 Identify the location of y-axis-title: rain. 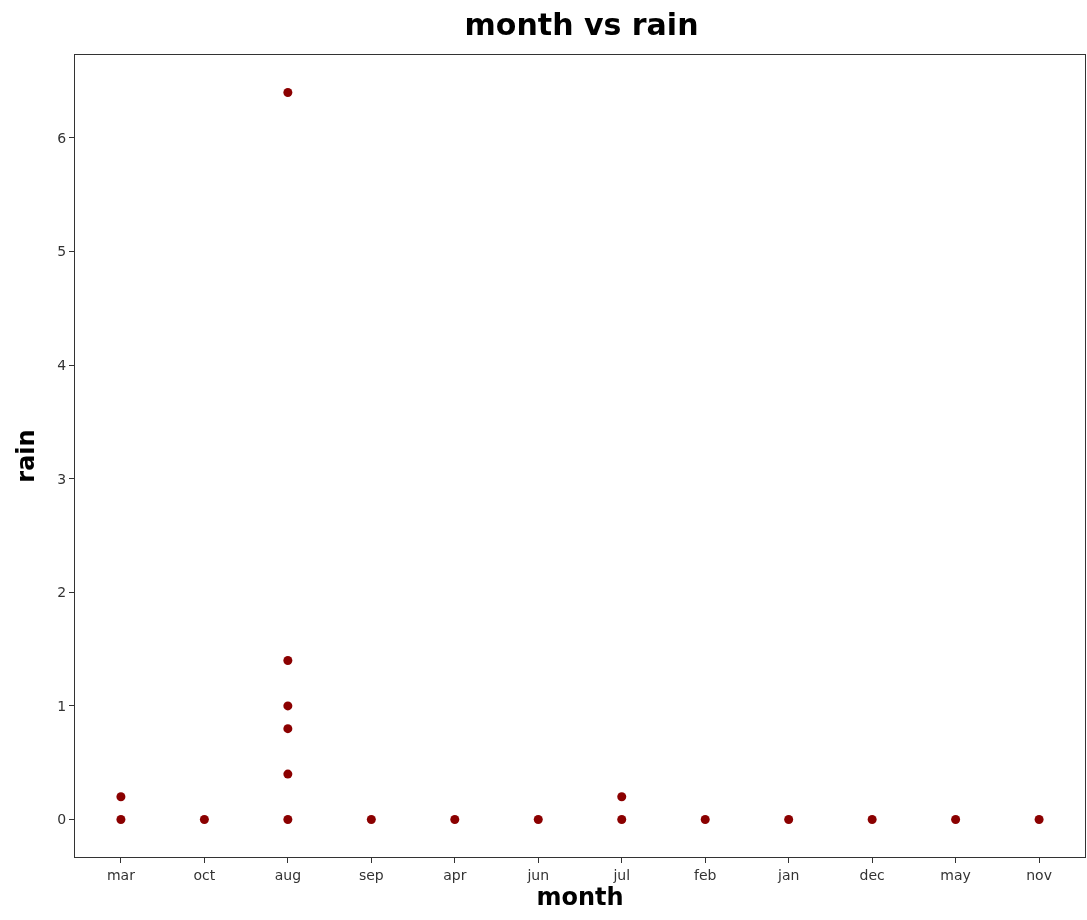
(26, 456).